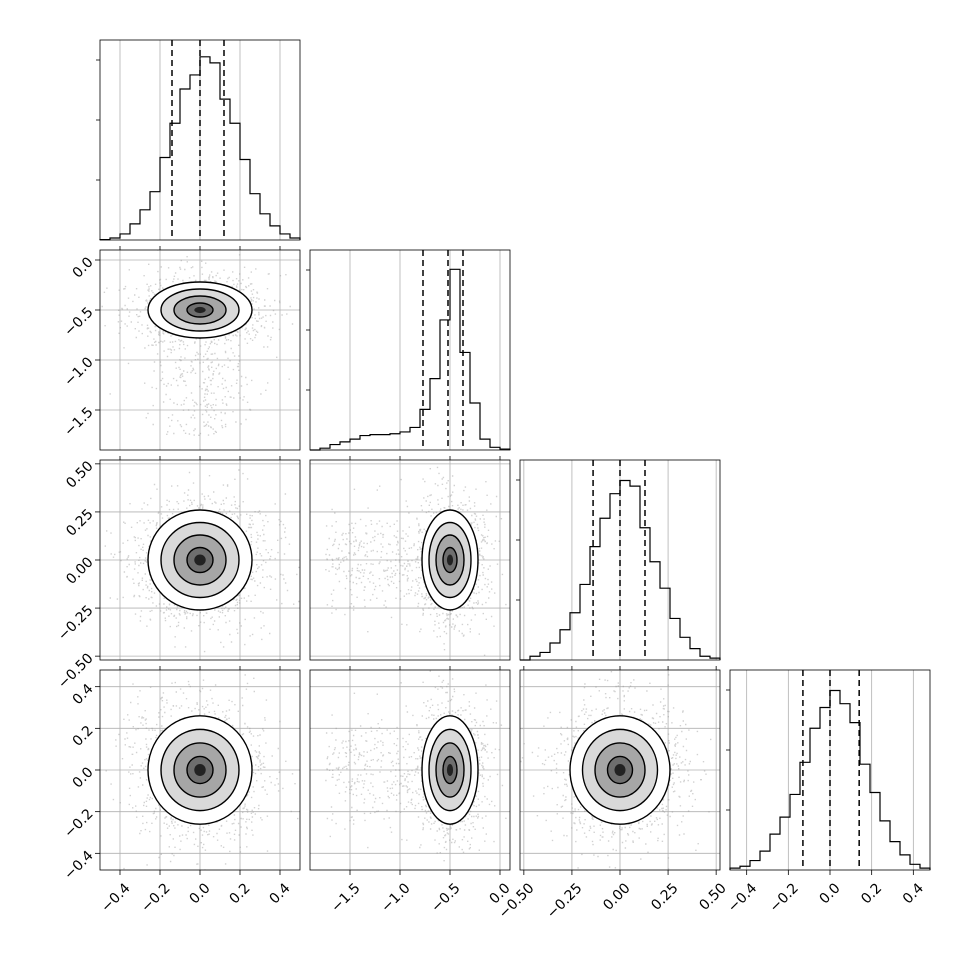  Describe the element at coordinates (83, 736) in the screenshot. I see `y-tick-label: 0.2` at that location.